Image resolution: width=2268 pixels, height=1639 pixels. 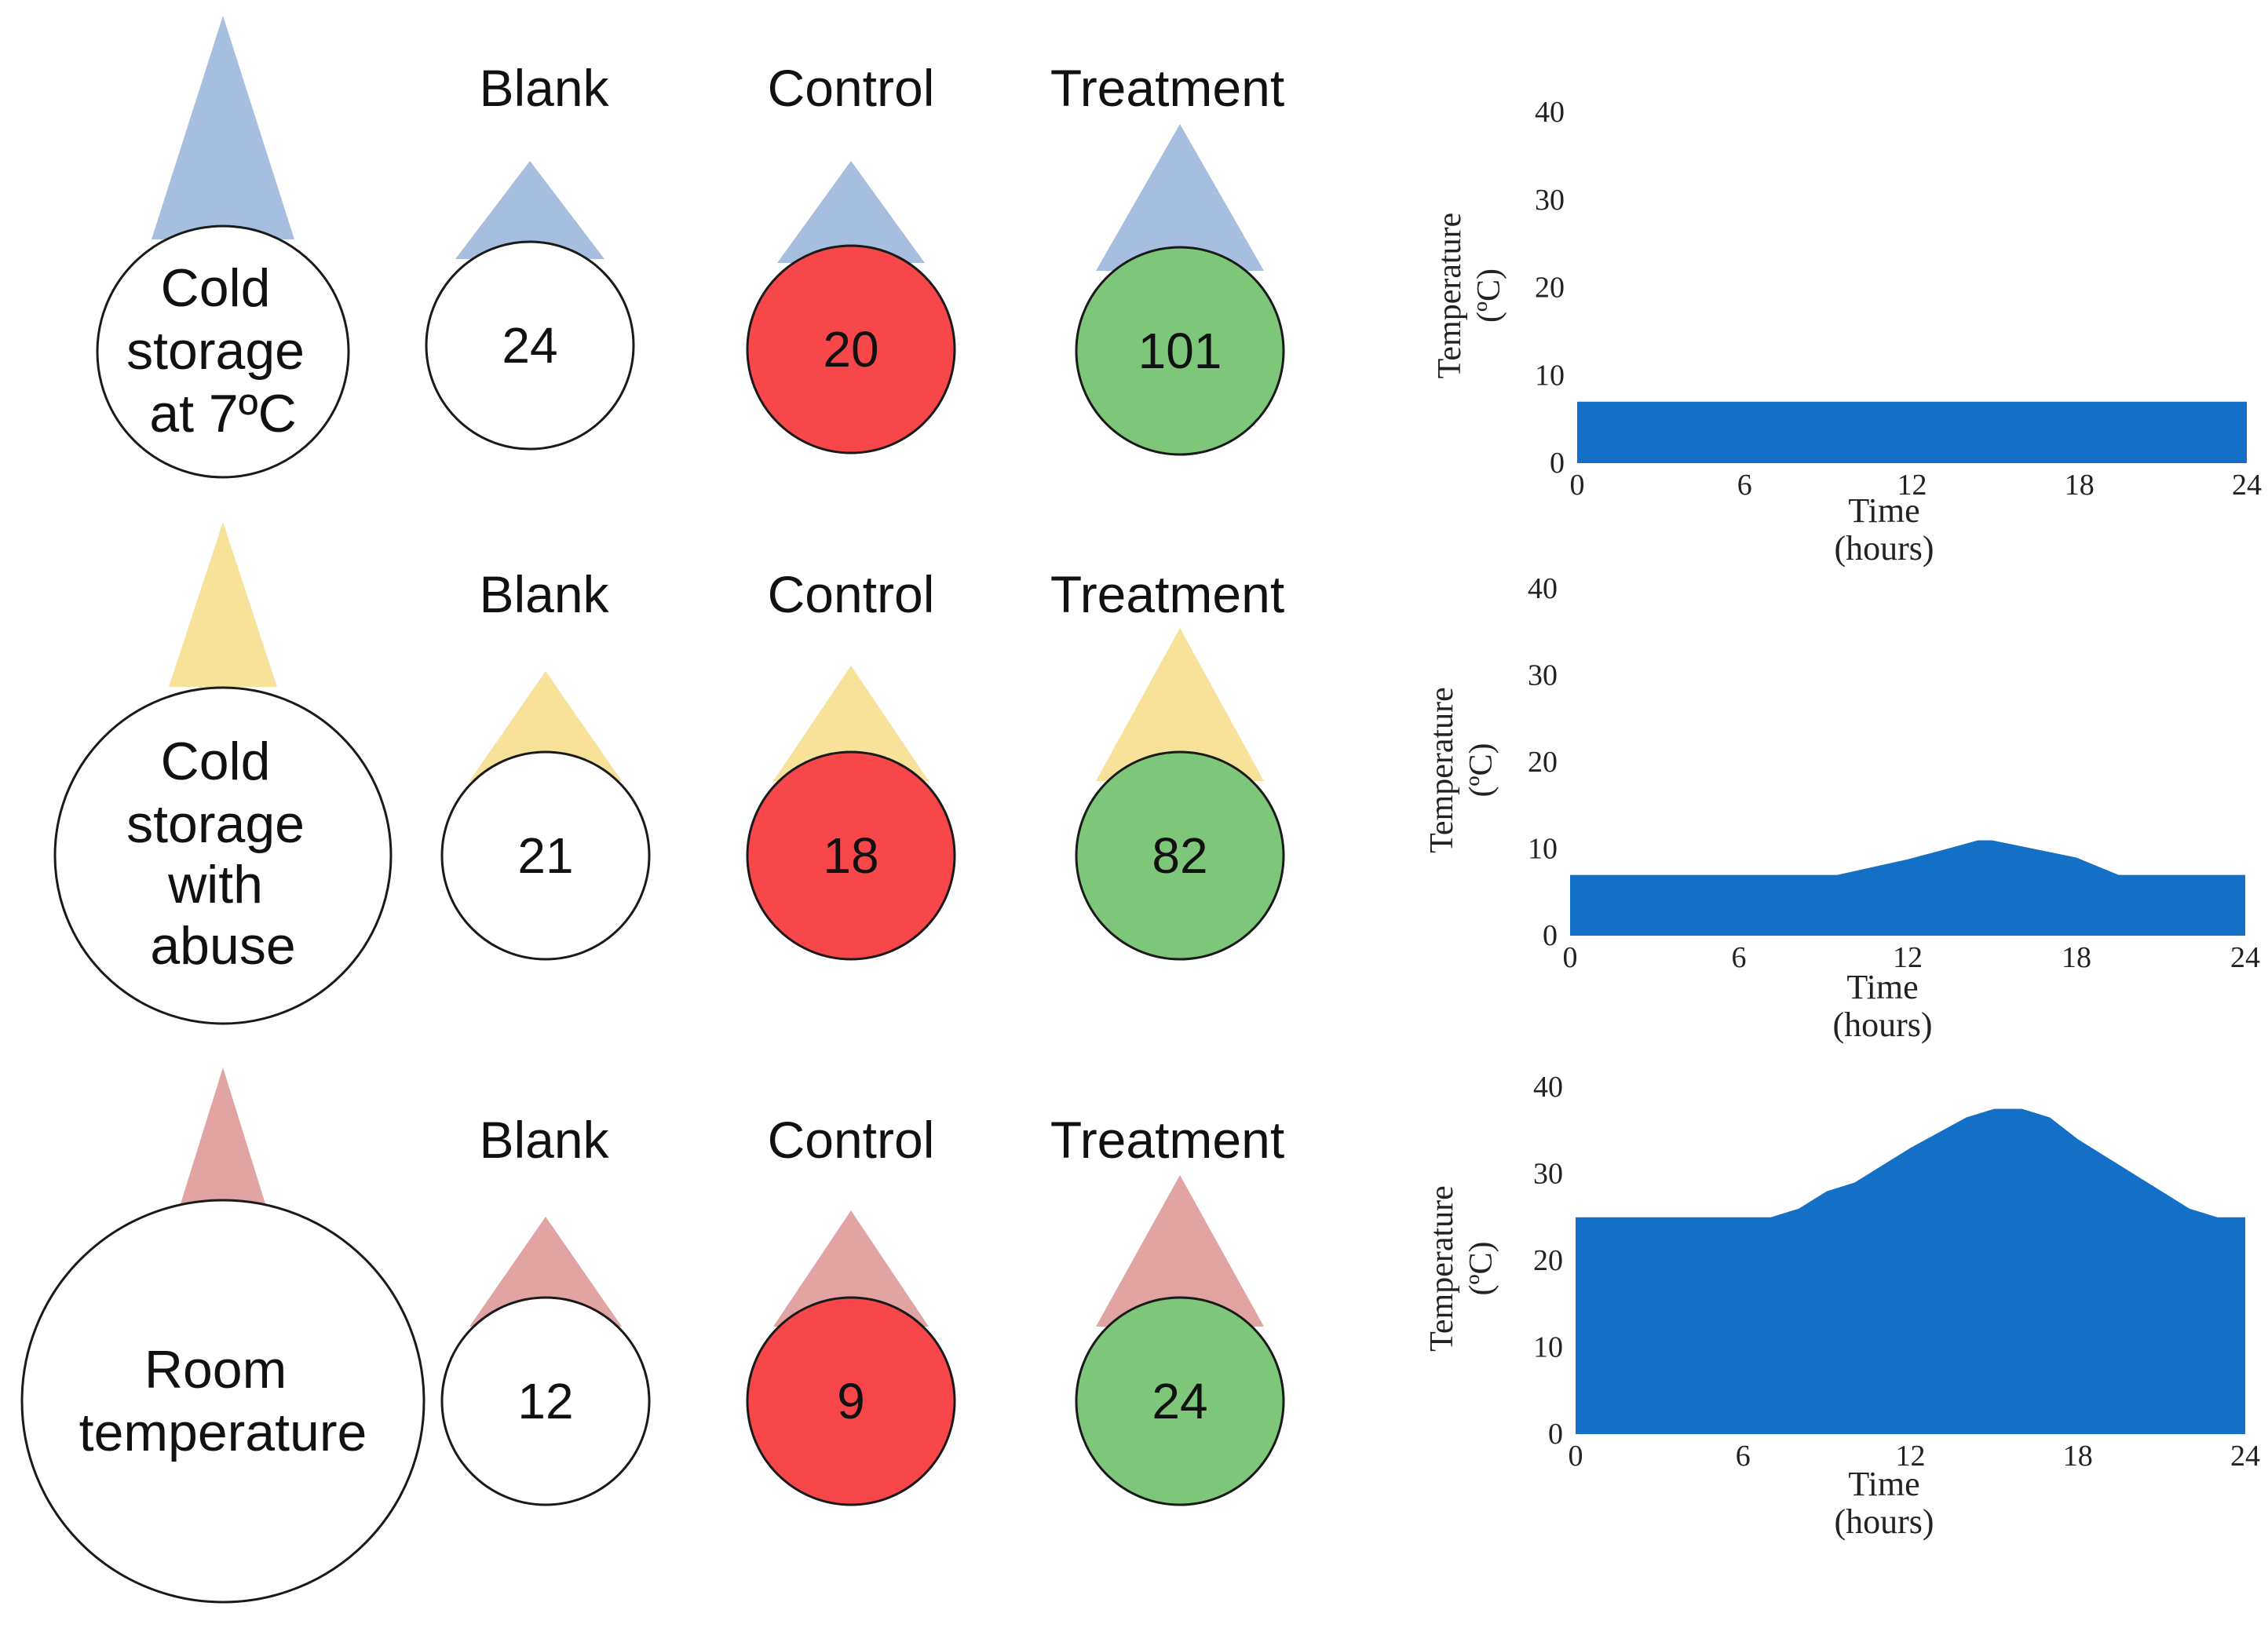 I want to click on control-count: 20, so click(x=850, y=349).